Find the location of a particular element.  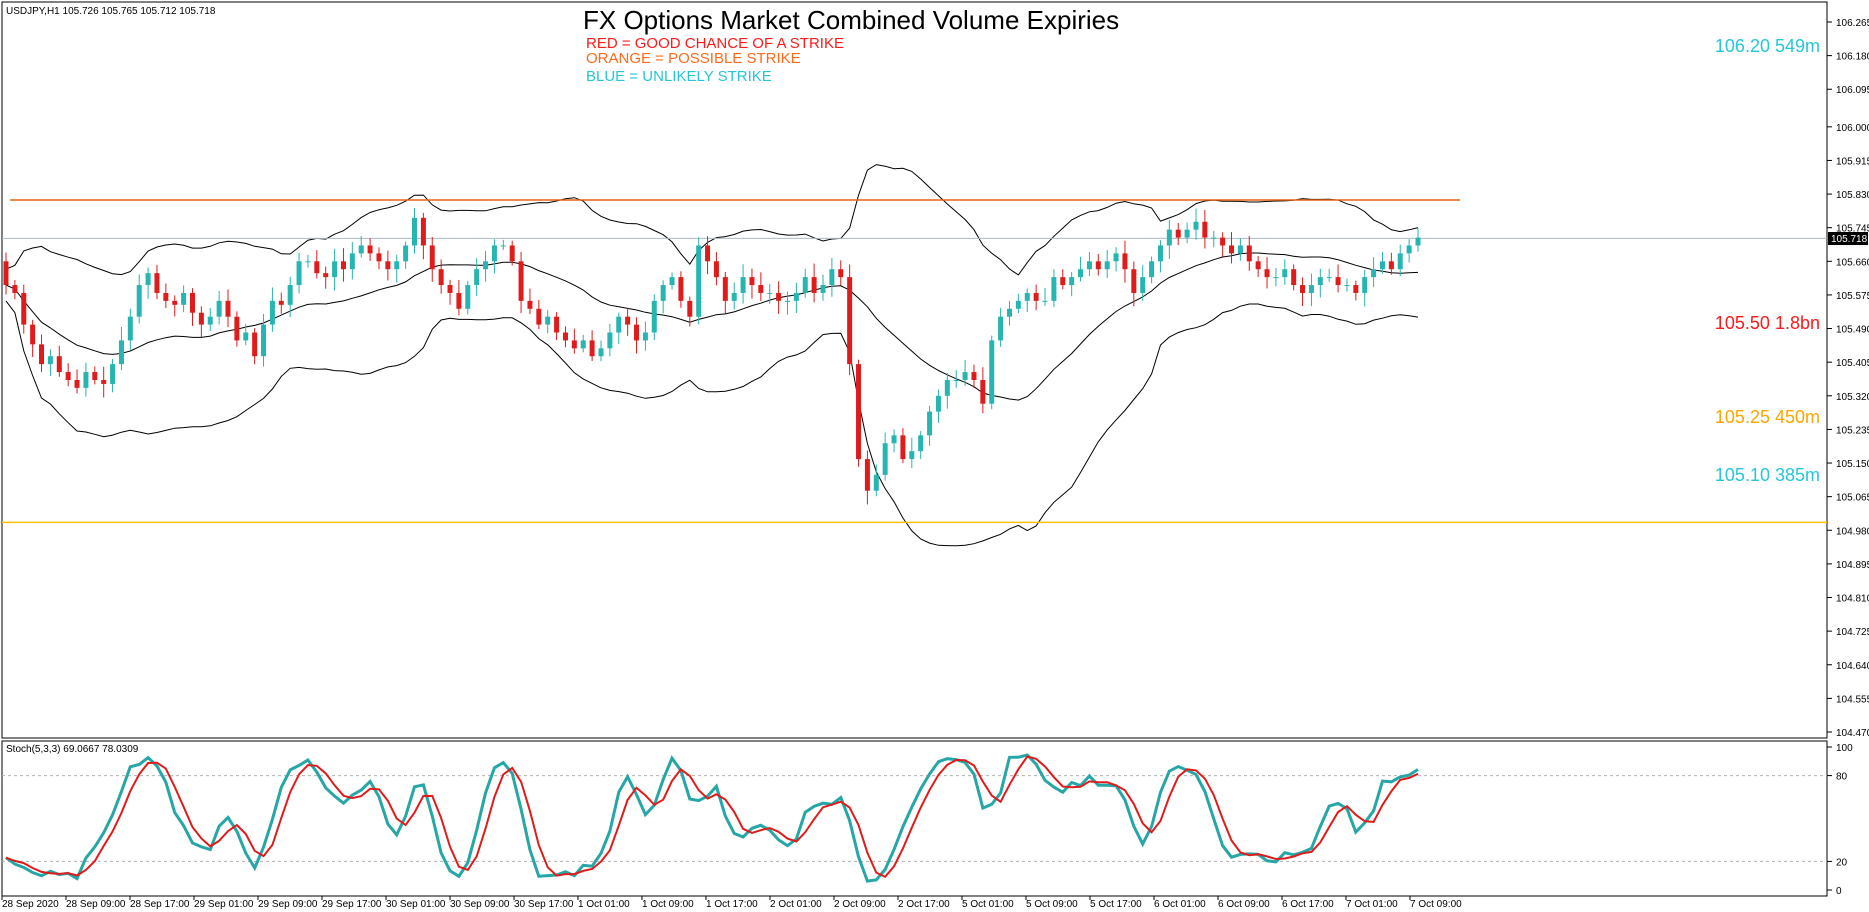

time-tick-label: 5 Oct 01:00 is located at coordinates (988, 904).